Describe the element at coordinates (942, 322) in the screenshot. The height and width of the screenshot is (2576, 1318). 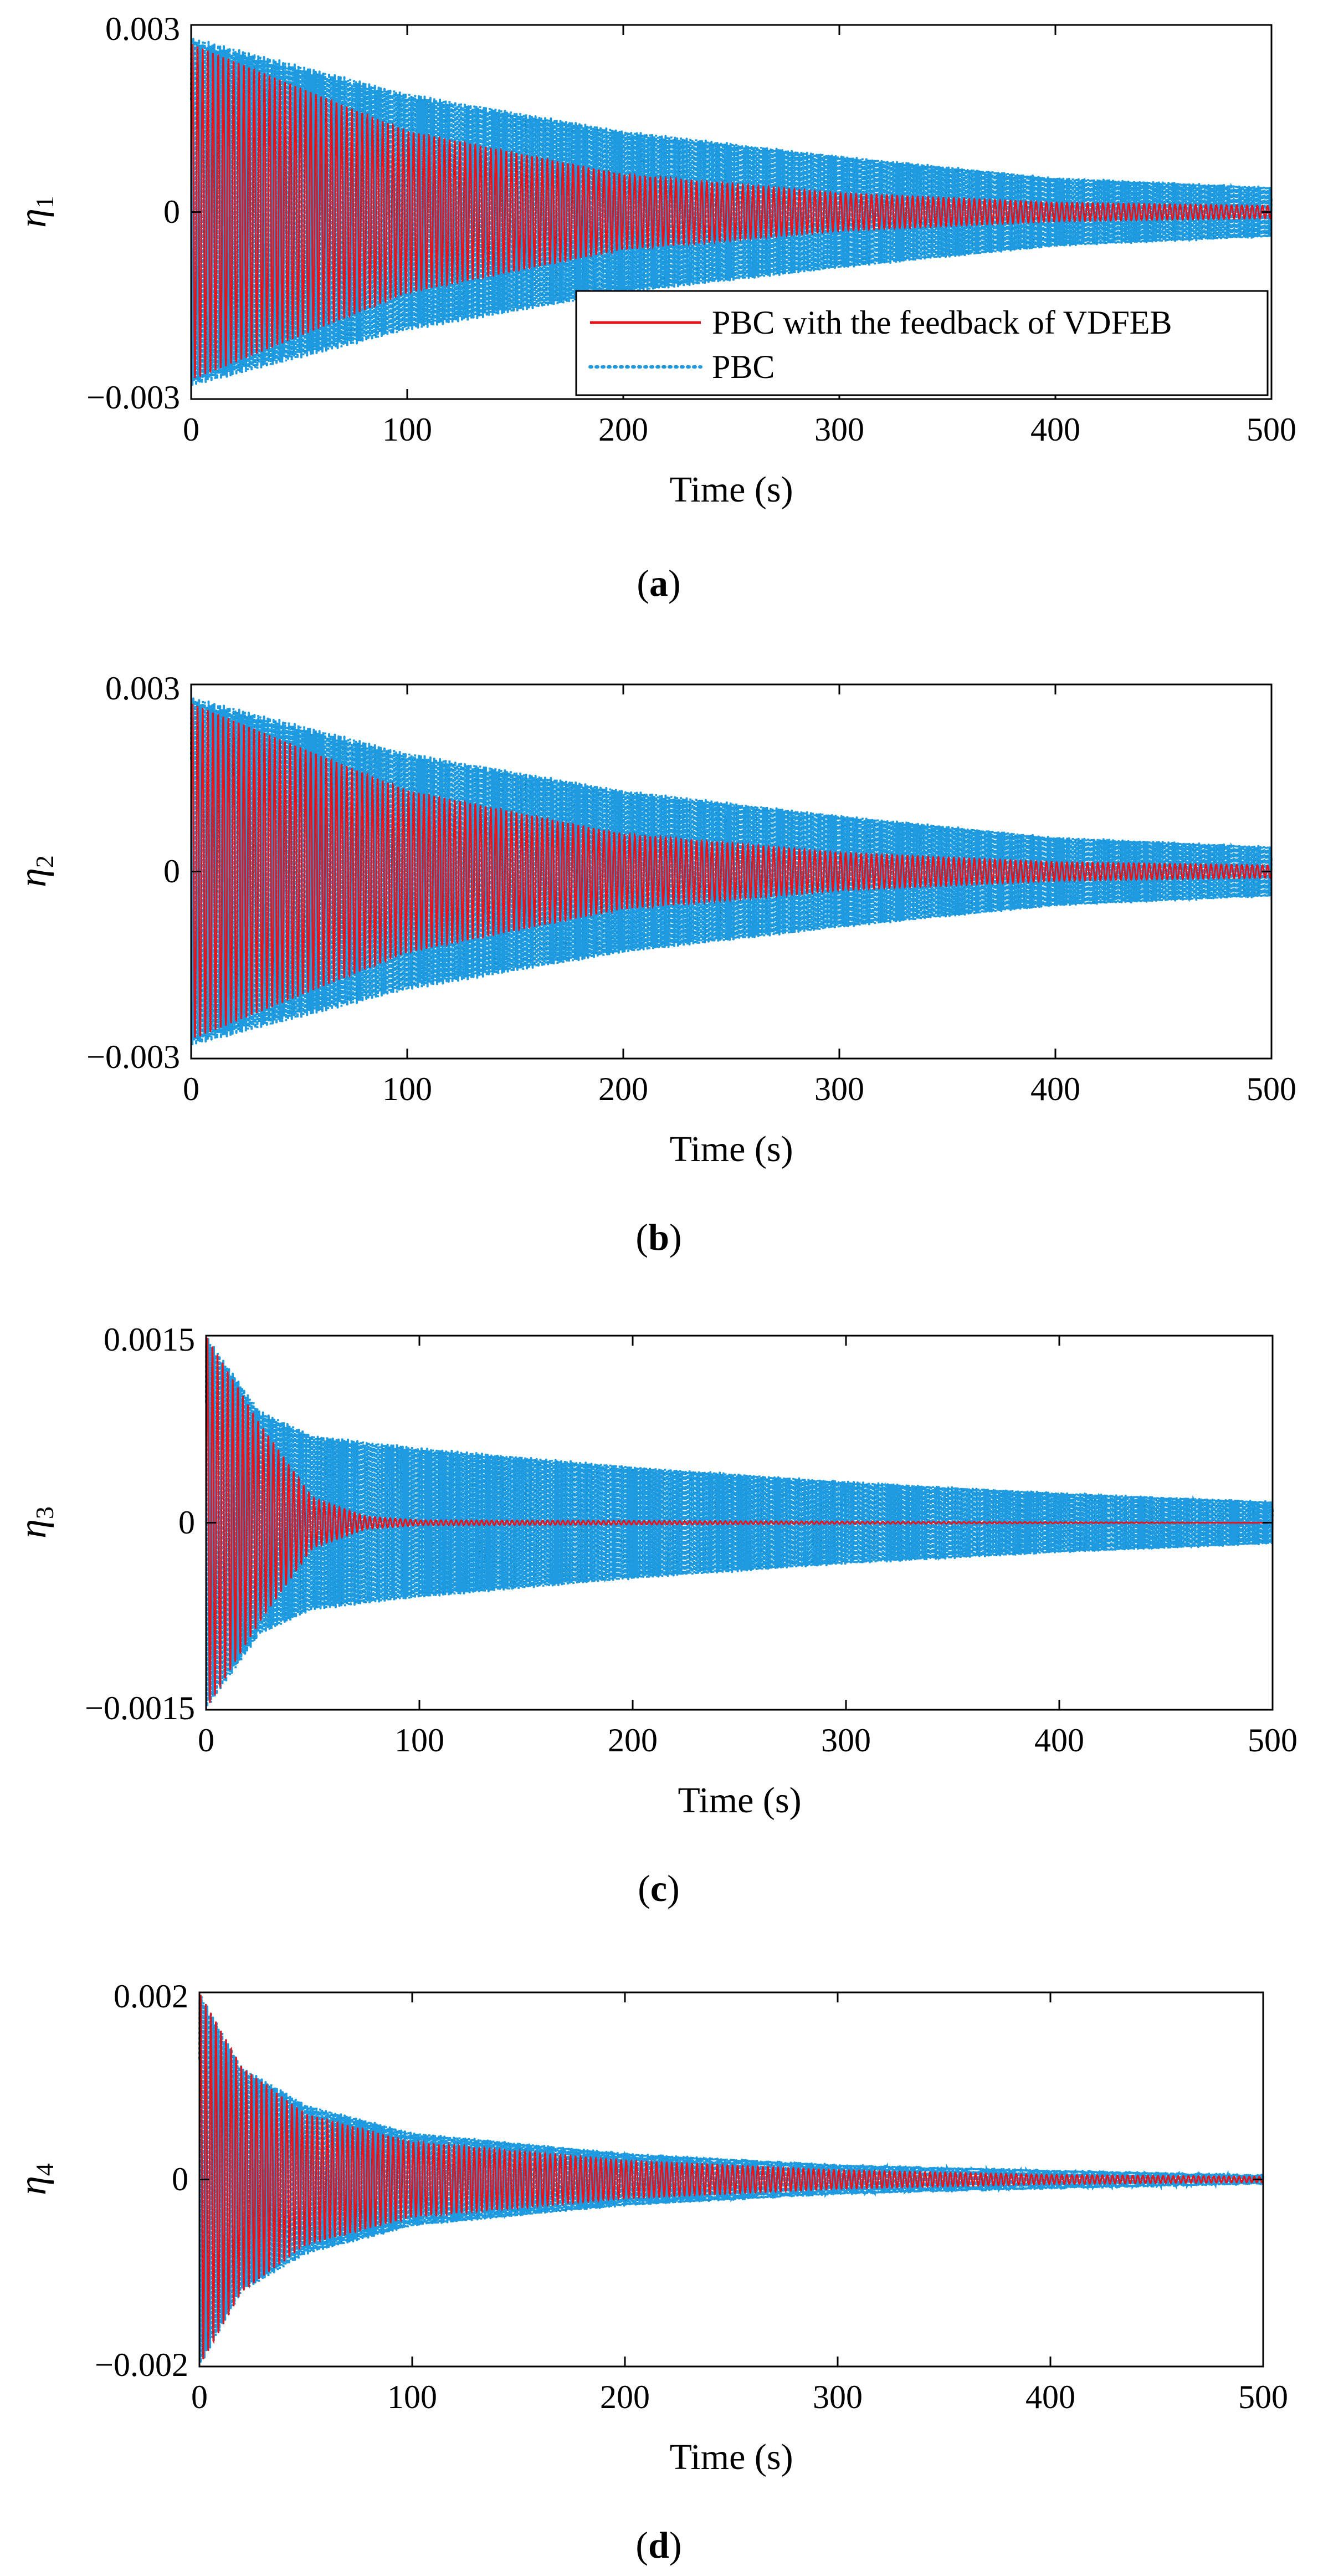
I see `legend-entry-vdfeb: PBC with the feedback of VDFEB` at that location.